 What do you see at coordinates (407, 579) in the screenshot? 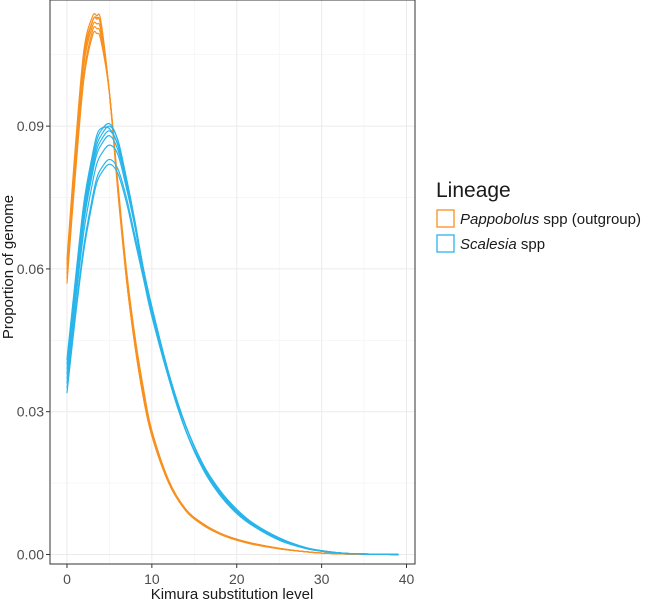
I see `x-tick-label: 40` at bounding box center [407, 579].